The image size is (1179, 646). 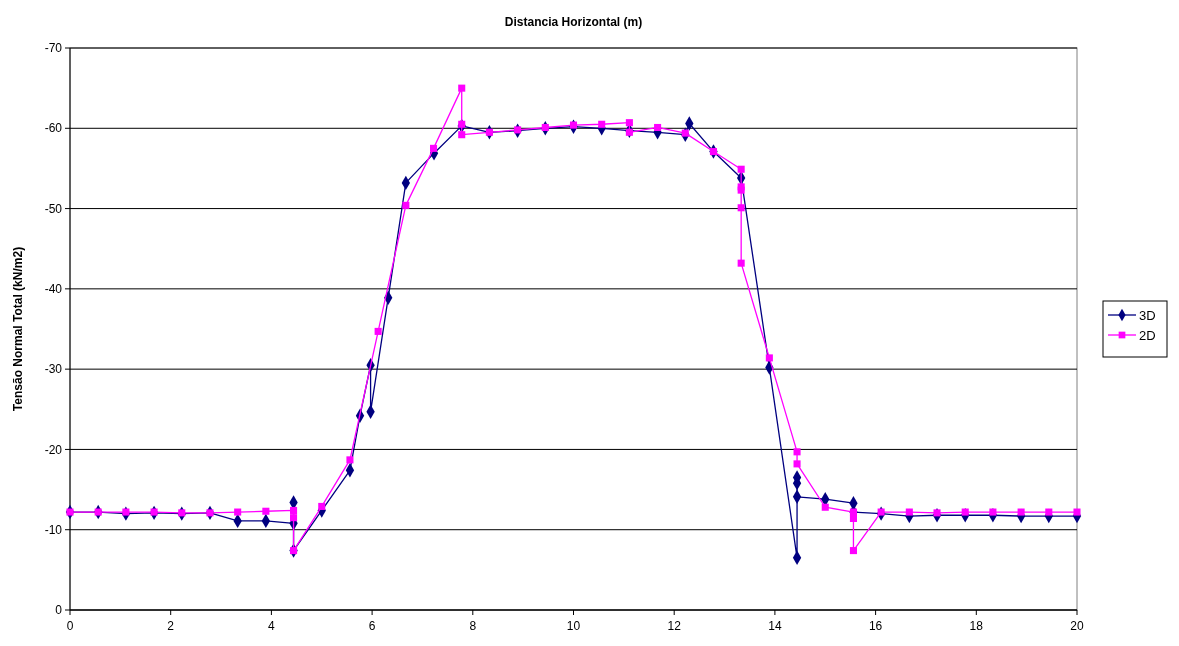 I want to click on x-tick-label: 10, so click(x=573, y=626).